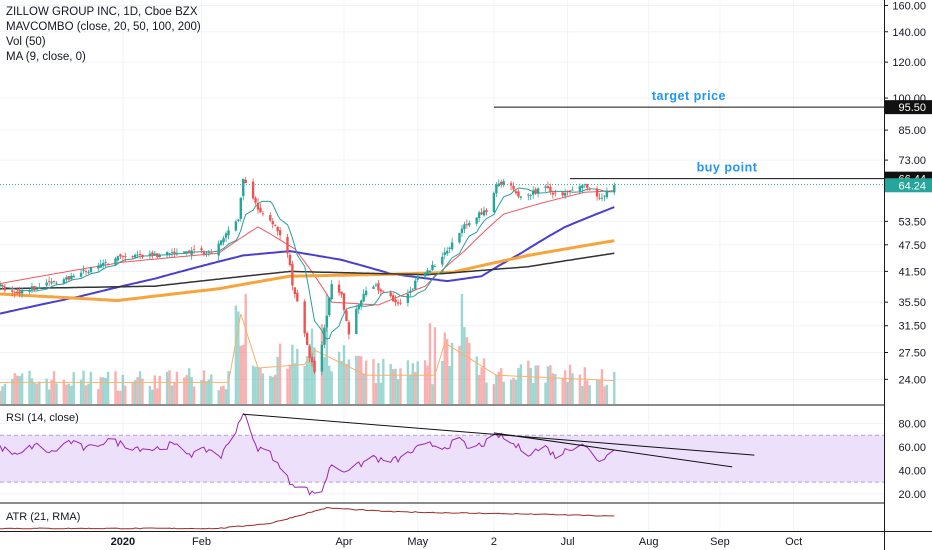  Describe the element at coordinates (912, 460) in the screenshot. I see `rsi-axis: 20.00 40.00 60.00 80.00` at that location.